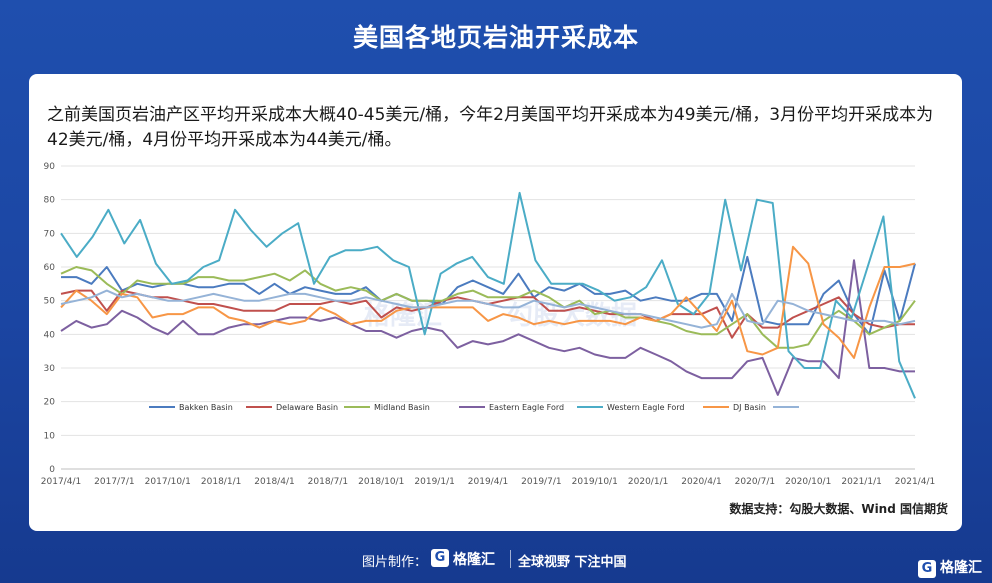 The width and height of the screenshot is (992, 583). What do you see at coordinates (646, 407) in the screenshot?
I see `legend-label: Western Eagle Ford` at bounding box center [646, 407].